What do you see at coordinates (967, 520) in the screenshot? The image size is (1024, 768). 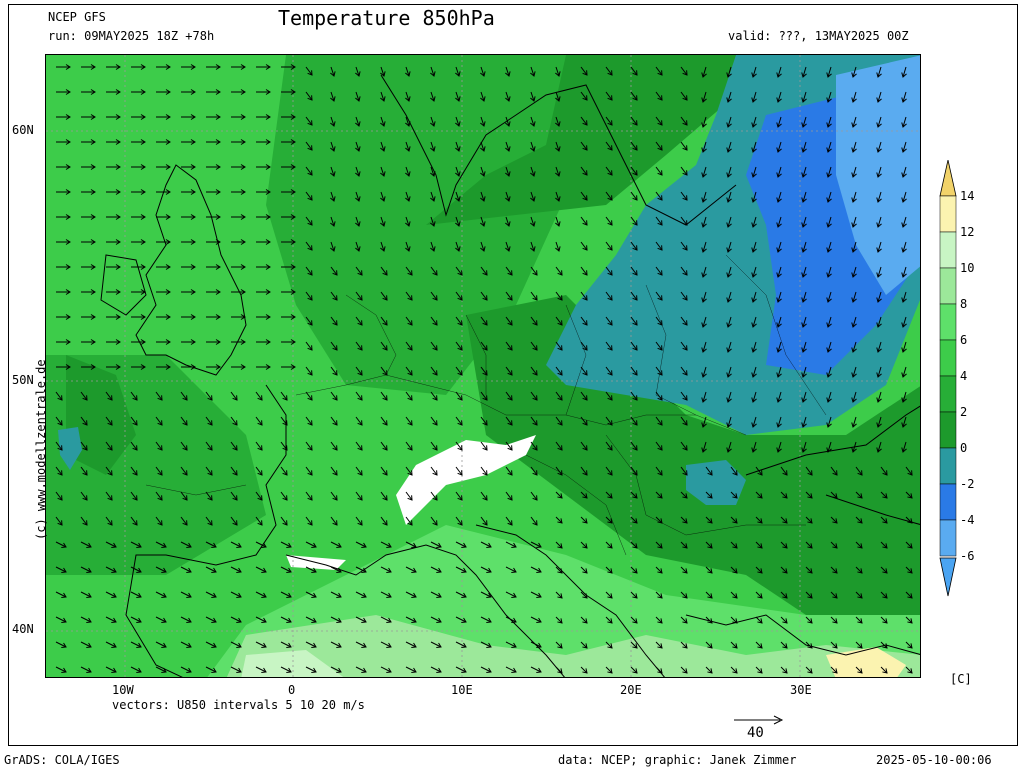 I see `colorbar-label: -4` at bounding box center [967, 520].